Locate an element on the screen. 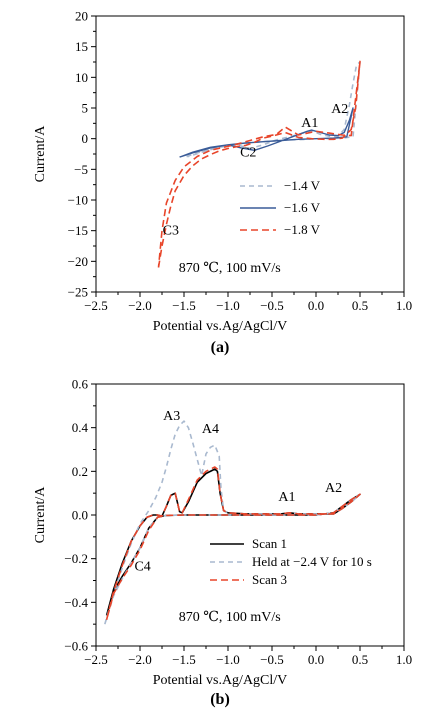 The height and width of the screenshot is (712, 434). annotation-label: A4 is located at coordinates (210, 429).